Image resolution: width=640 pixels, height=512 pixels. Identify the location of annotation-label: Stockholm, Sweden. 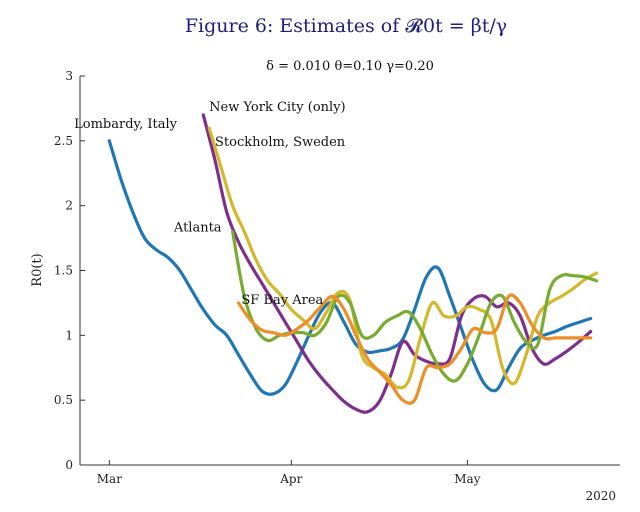
(280, 142).